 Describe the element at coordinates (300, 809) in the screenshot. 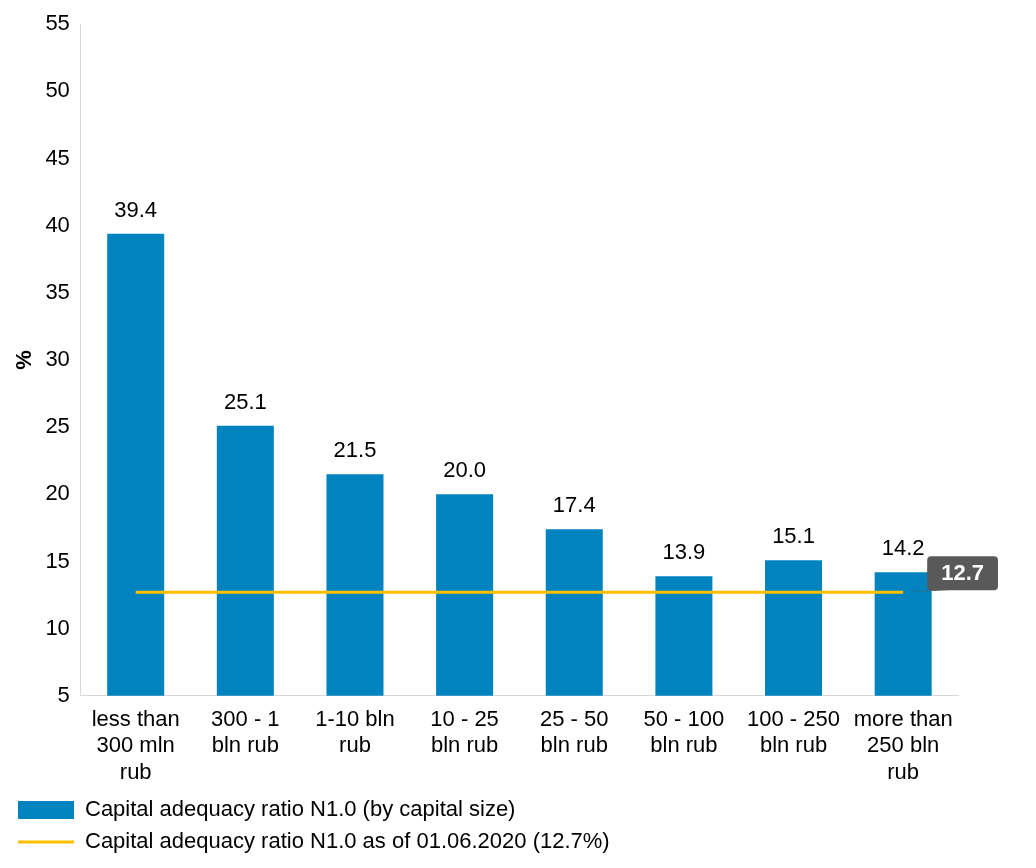

I see `legend-label: Capital adequacy ratio N1.0 (by capital size)` at that location.